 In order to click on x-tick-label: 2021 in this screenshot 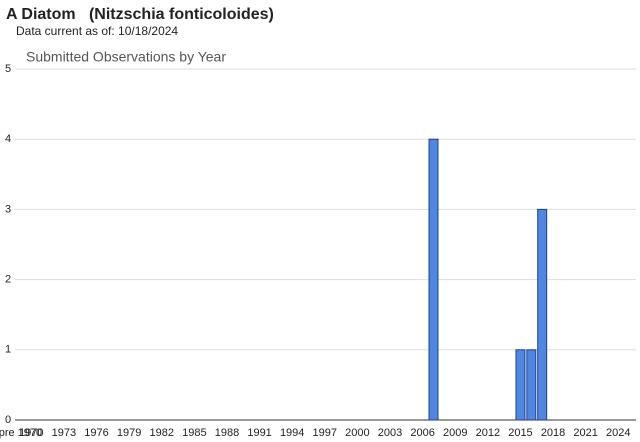, I will do `click(585, 433)`.